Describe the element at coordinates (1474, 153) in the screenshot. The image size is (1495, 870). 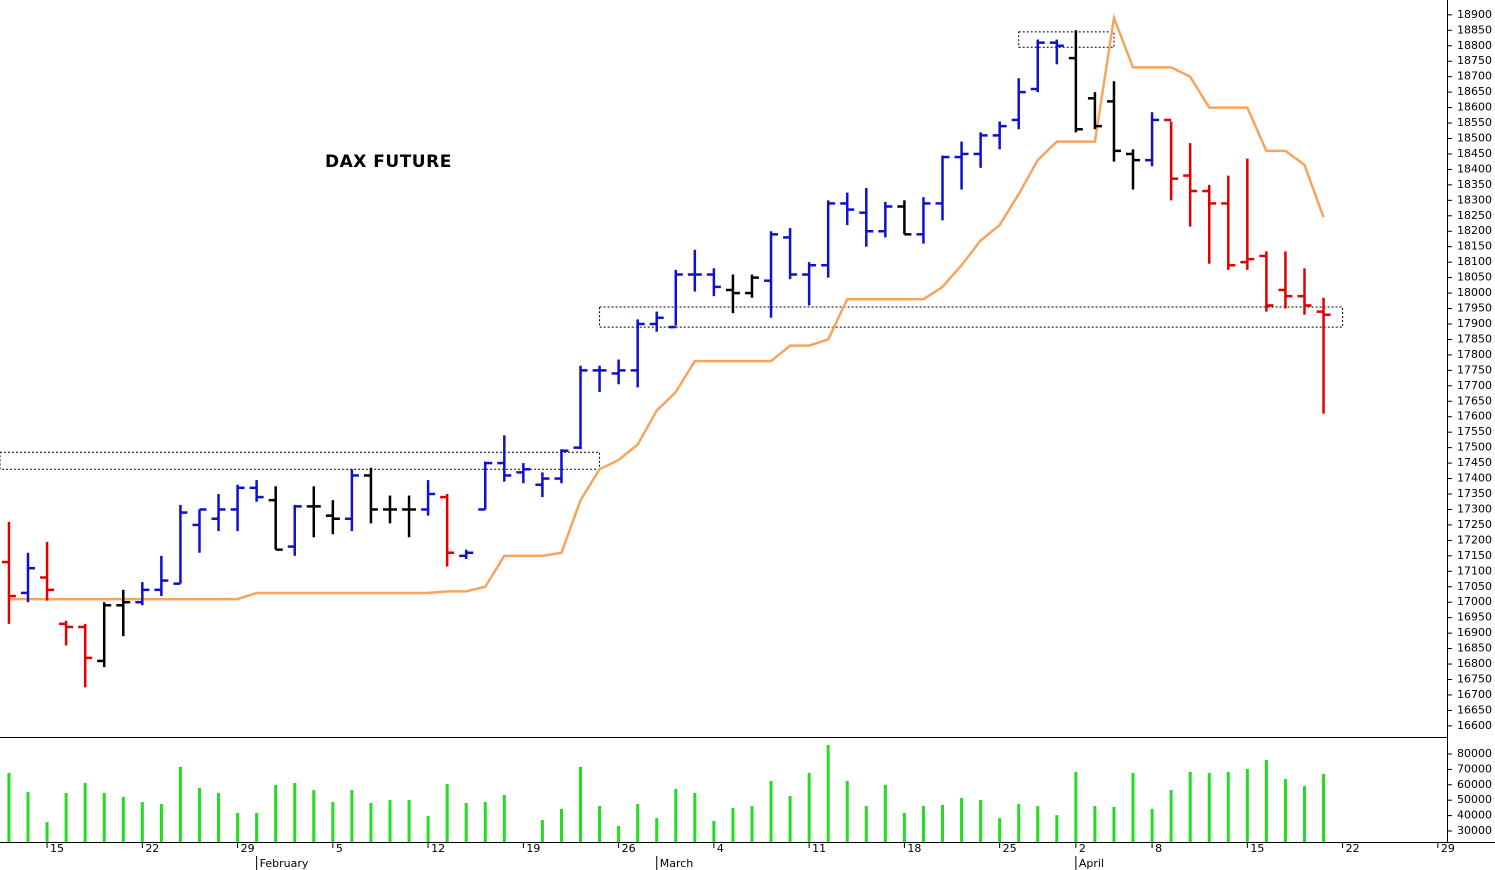
I see `y-tick-label: 18450` at that location.